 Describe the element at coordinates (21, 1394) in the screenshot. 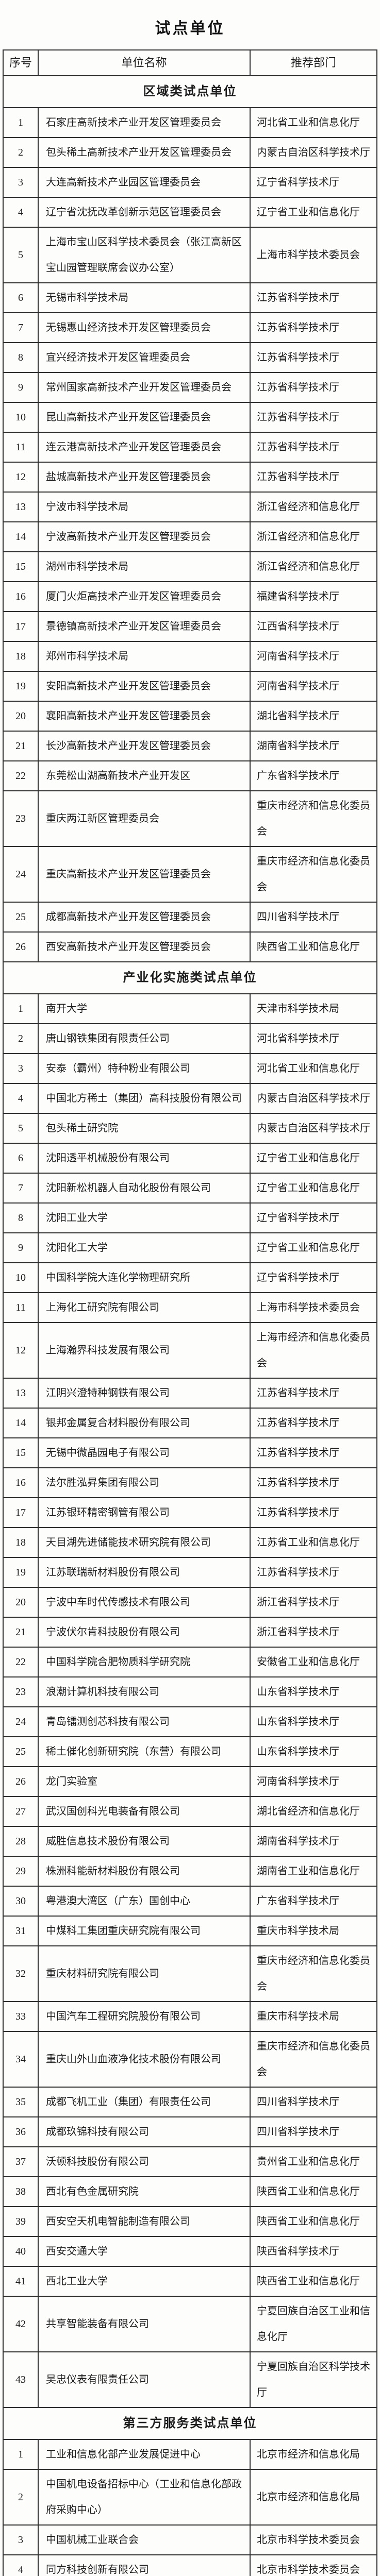

I see `row-number-cell: 13` at that location.